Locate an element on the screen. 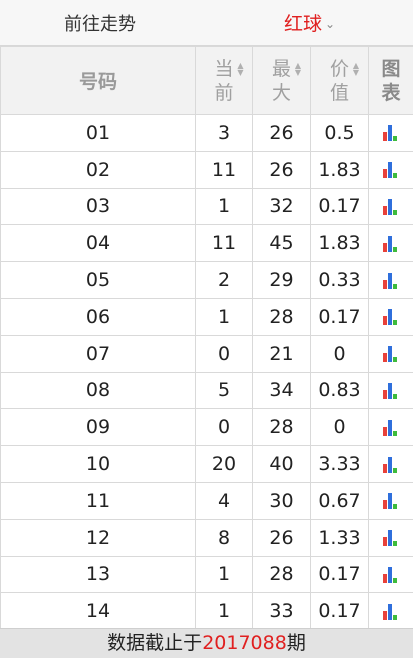 This screenshot has width=413, height=658. issue-number: 2017088 is located at coordinates (244, 643).